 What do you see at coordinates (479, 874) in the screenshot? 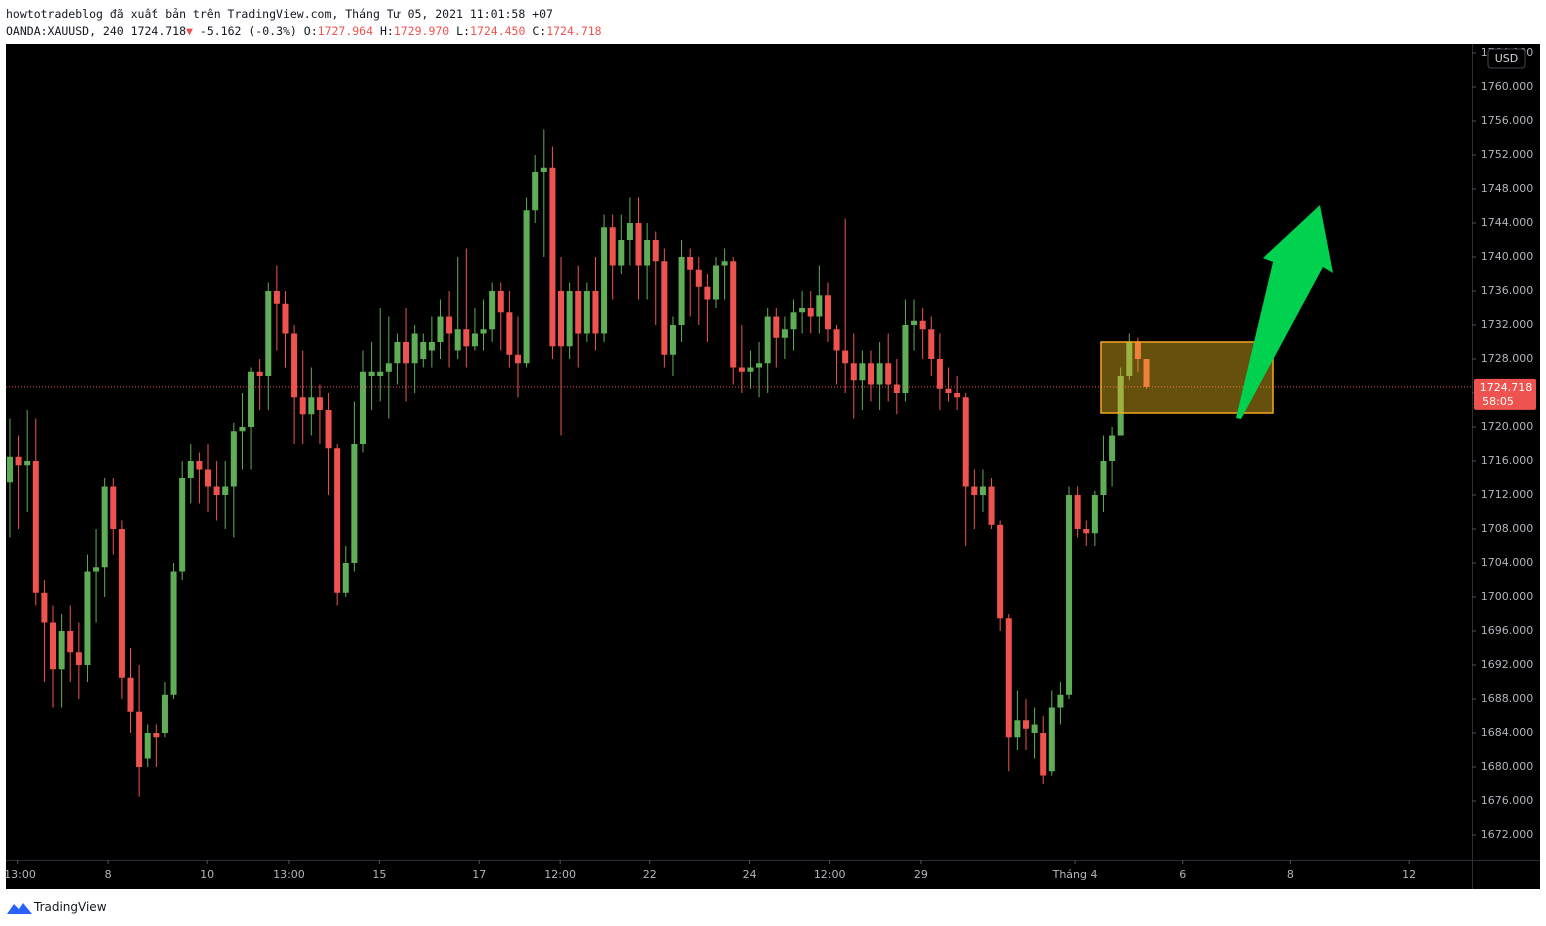
I see `x-tick-label: 17` at bounding box center [479, 874].